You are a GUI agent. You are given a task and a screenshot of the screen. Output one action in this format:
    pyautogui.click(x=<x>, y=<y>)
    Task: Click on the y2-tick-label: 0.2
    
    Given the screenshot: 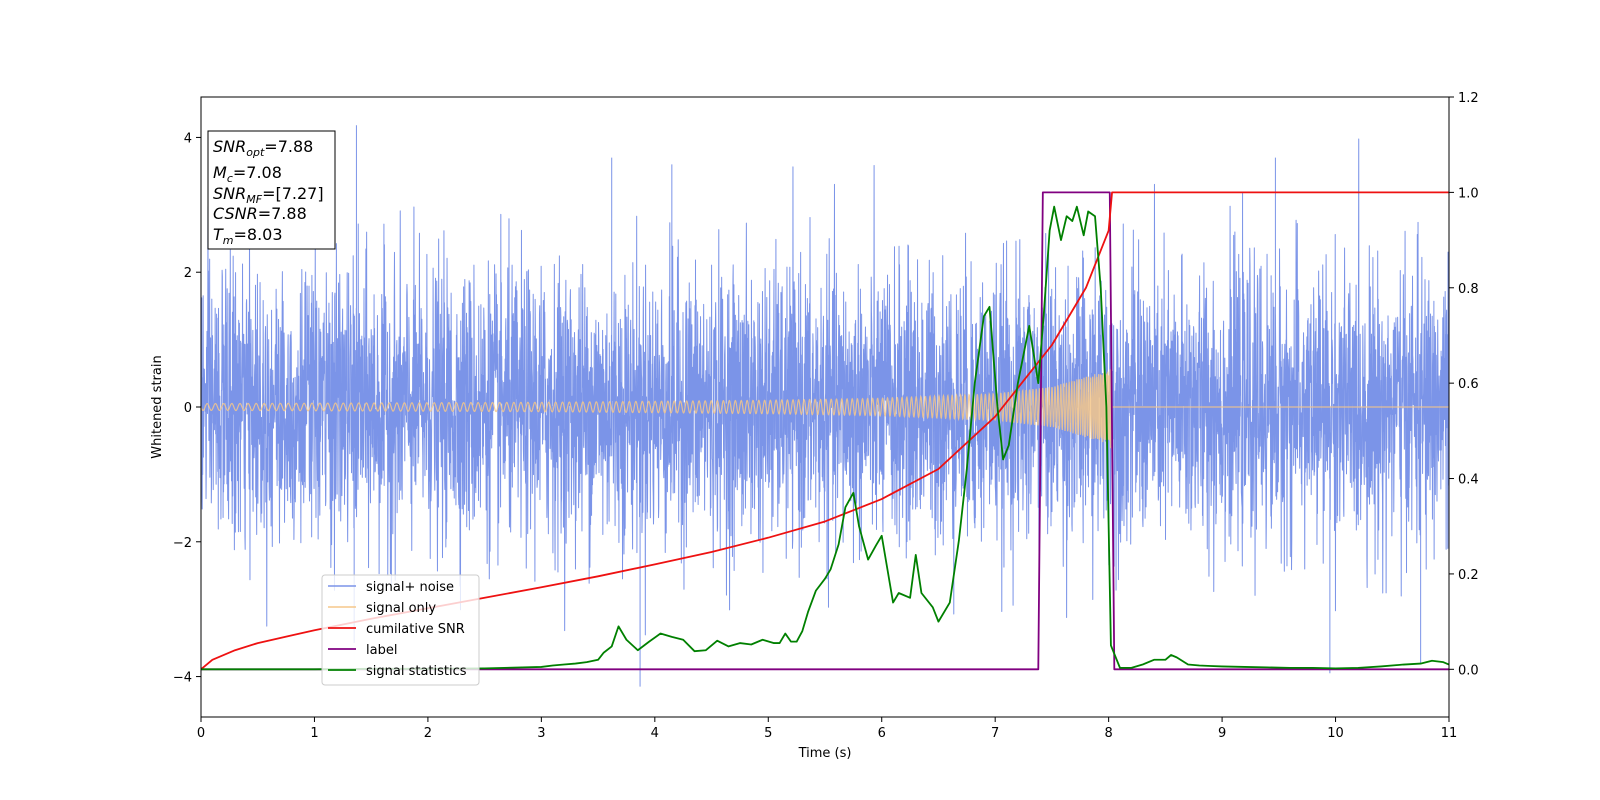 What is the action you would take?
    pyautogui.click(x=1468, y=575)
    